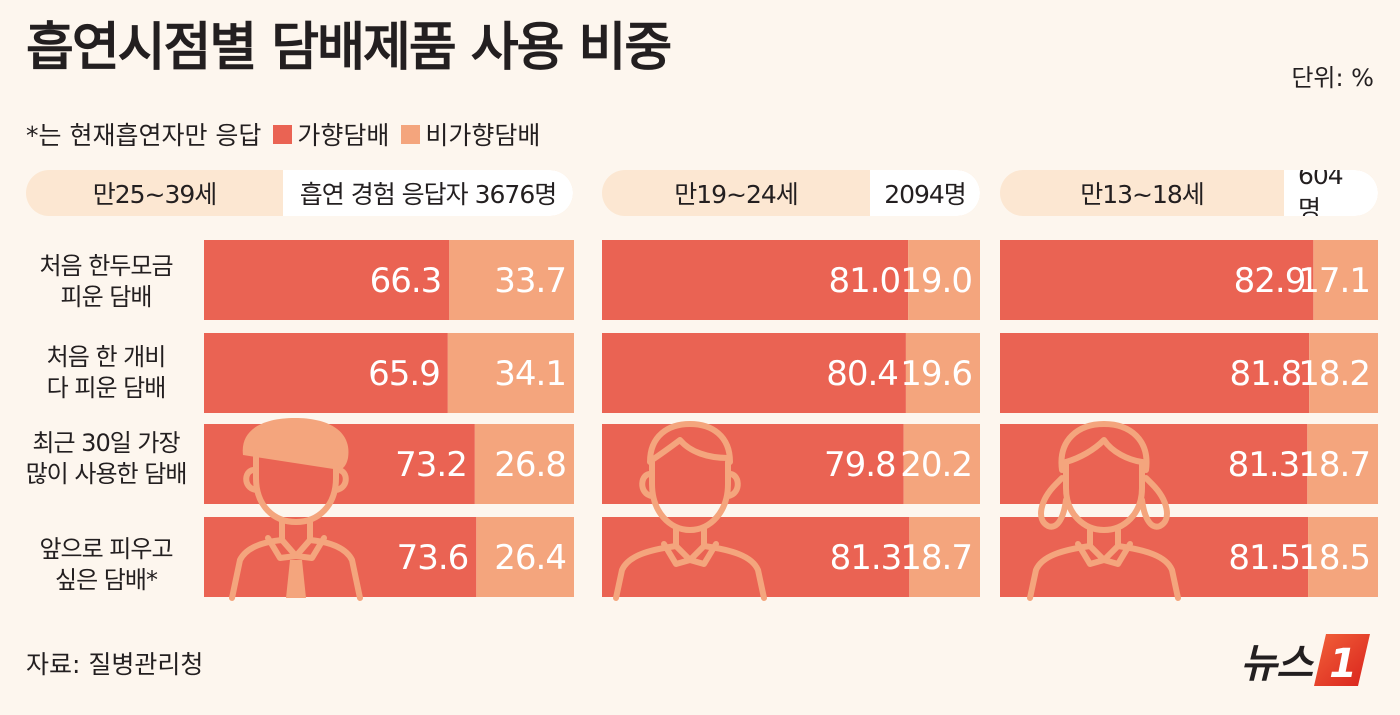 The width and height of the screenshot is (1400, 715). I want to click on row-label-line: 싶은 담배*, so click(106, 580).